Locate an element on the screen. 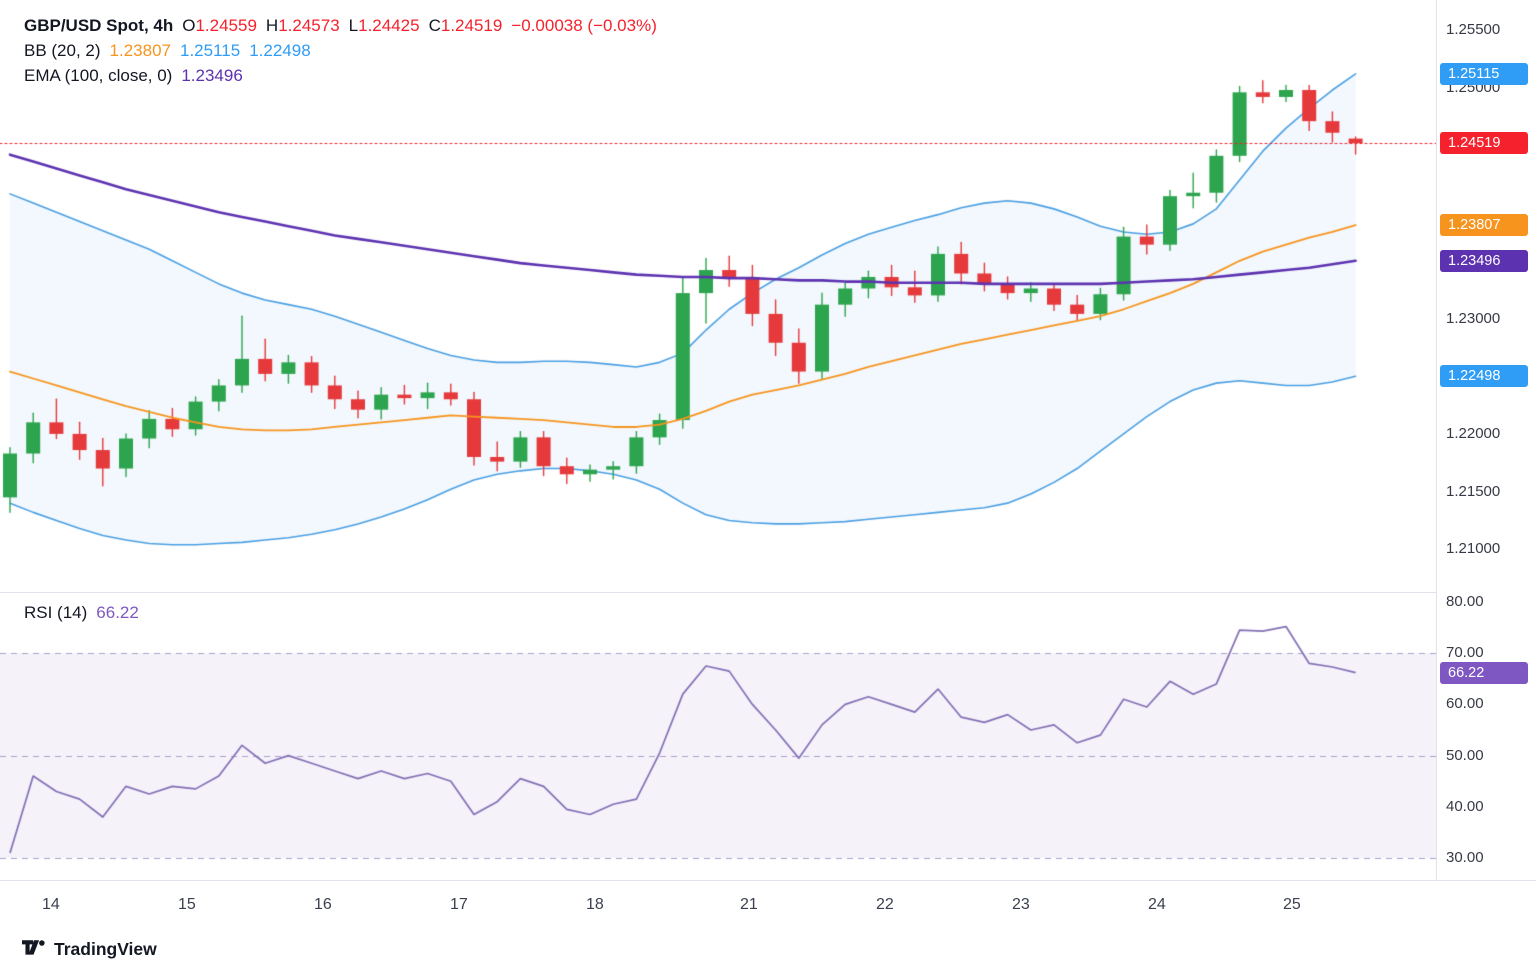 Image resolution: width=1536 pixels, height=978 pixels. rsi-axis-tick: 80.00 is located at coordinates (1465, 601).